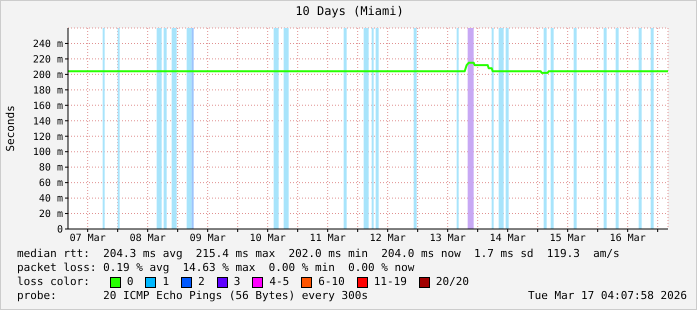 This screenshot has height=310, width=697. Describe the element at coordinates (166, 282) in the screenshot. I see `legend-label: 1` at that location.